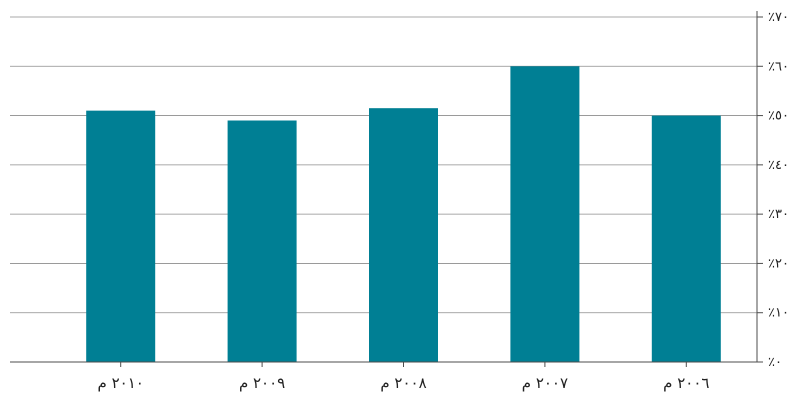 This screenshot has height=396, width=798. What do you see at coordinates (778, 66) in the screenshot?
I see `y-tick-label: ٪٦٠` at bounding box center [778, 66].